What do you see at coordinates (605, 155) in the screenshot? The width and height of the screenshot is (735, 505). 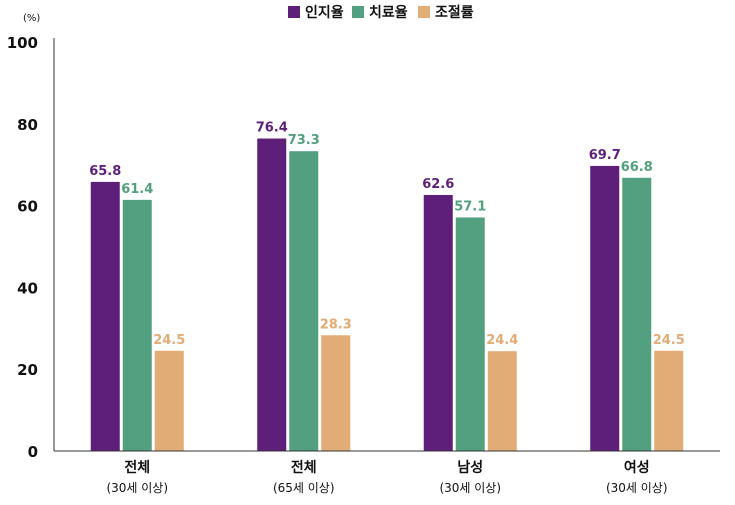 I see `data-label: 69.7` at bounding box center [605, 155].